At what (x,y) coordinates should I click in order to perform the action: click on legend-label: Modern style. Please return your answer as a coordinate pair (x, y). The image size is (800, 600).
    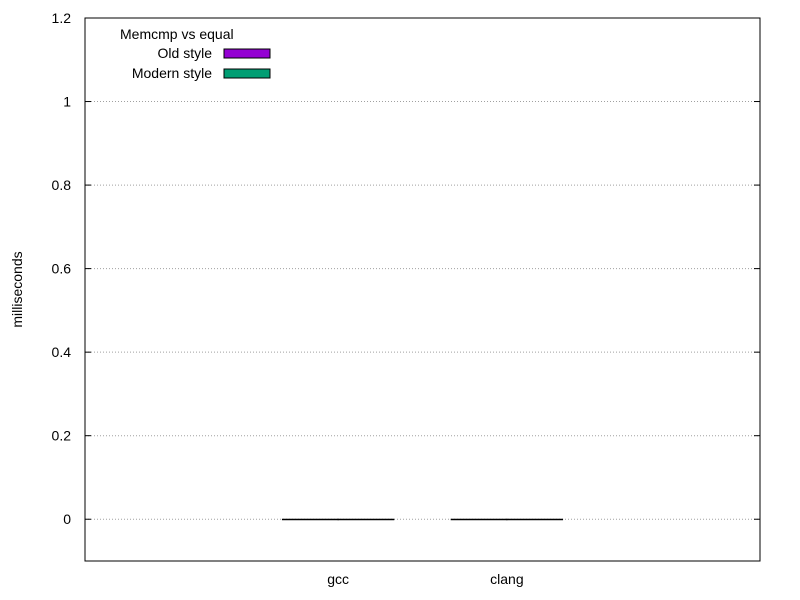
    Looking at the image, I should click on (172, 73).